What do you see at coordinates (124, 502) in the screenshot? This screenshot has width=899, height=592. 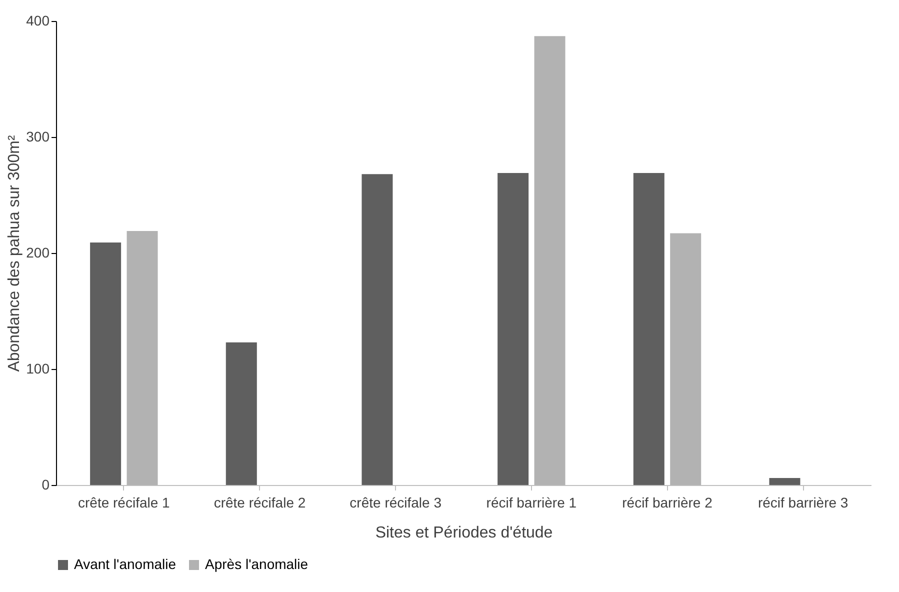 I see `x-tick-label: crête récifale 1` at bounding box center [124, 502].